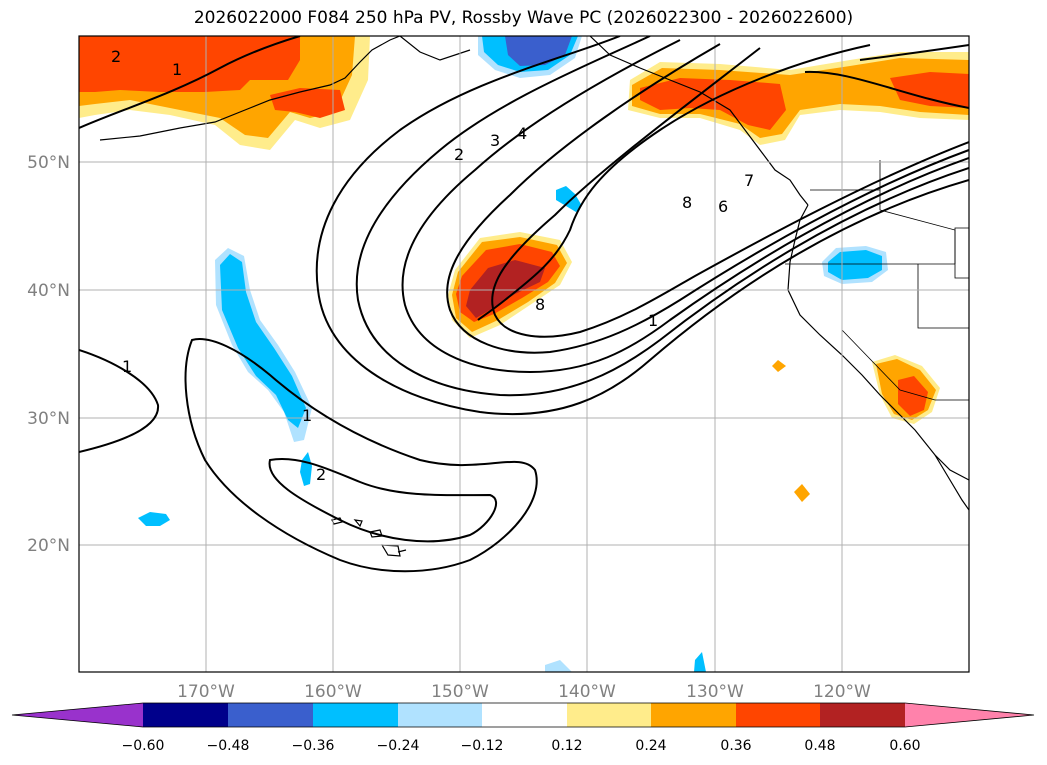 This screenshot has height=765, width=1047. Describe the element at coordinates (558, 666) in the screenshot. I see `negative-anomaly-small-d` at that location.